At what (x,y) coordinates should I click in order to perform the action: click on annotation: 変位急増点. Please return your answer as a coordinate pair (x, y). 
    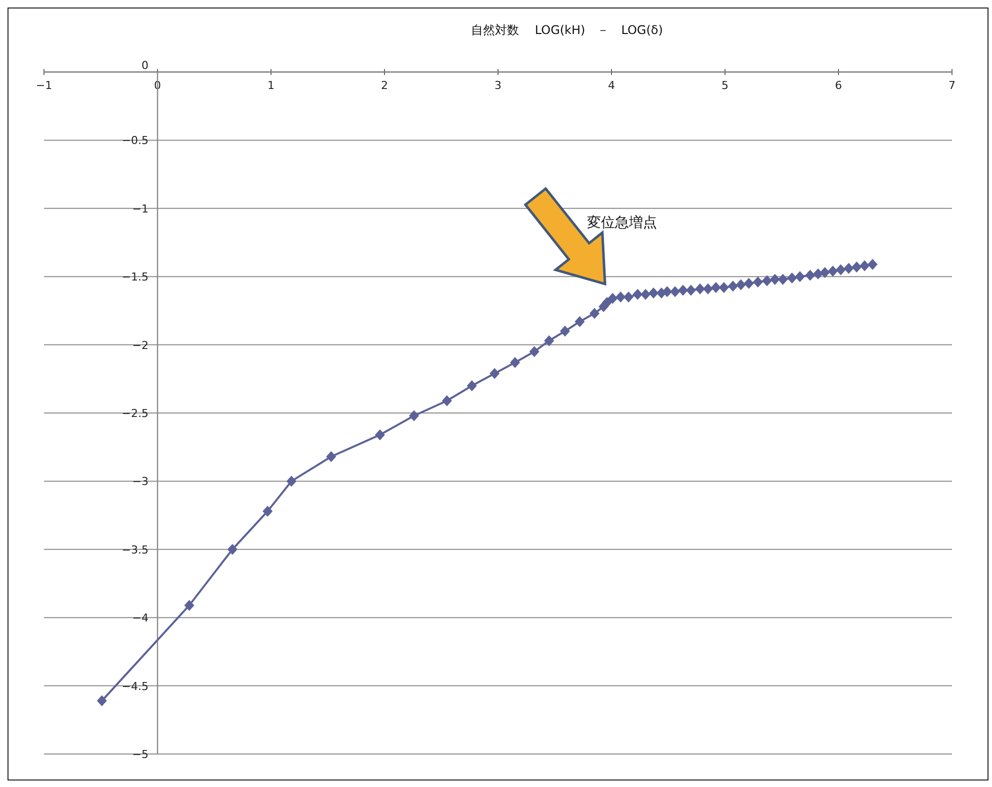
    Looking at the image, I should click on (622, 222).